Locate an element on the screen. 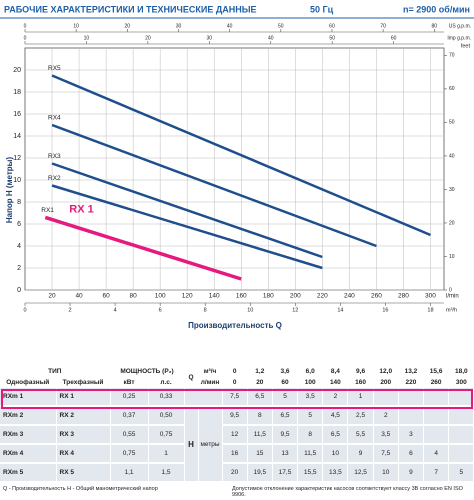 The image size is (474, 500). head-value: 5,5 is located at coordinates (360, 435).